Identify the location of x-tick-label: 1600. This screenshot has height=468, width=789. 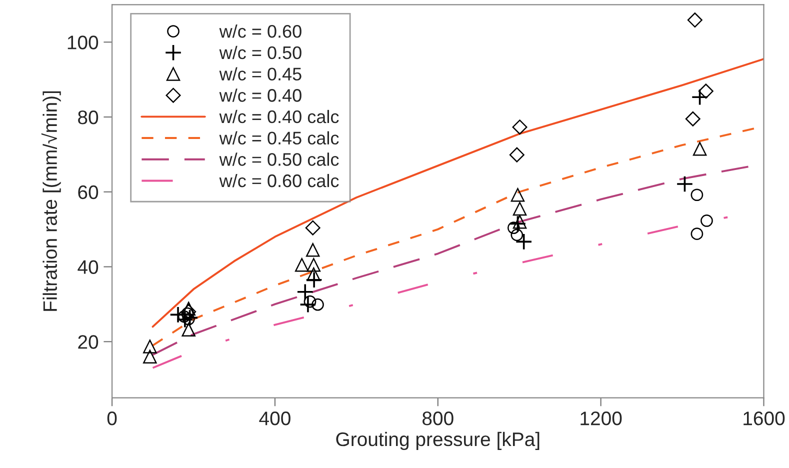
(764, 419).